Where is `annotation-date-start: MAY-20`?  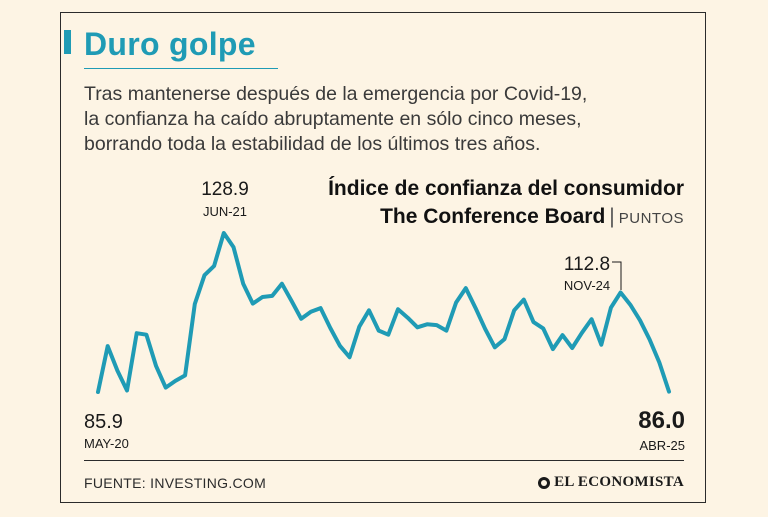 annotation-date-start: MAY-20 is located at coordinates (106, 443).